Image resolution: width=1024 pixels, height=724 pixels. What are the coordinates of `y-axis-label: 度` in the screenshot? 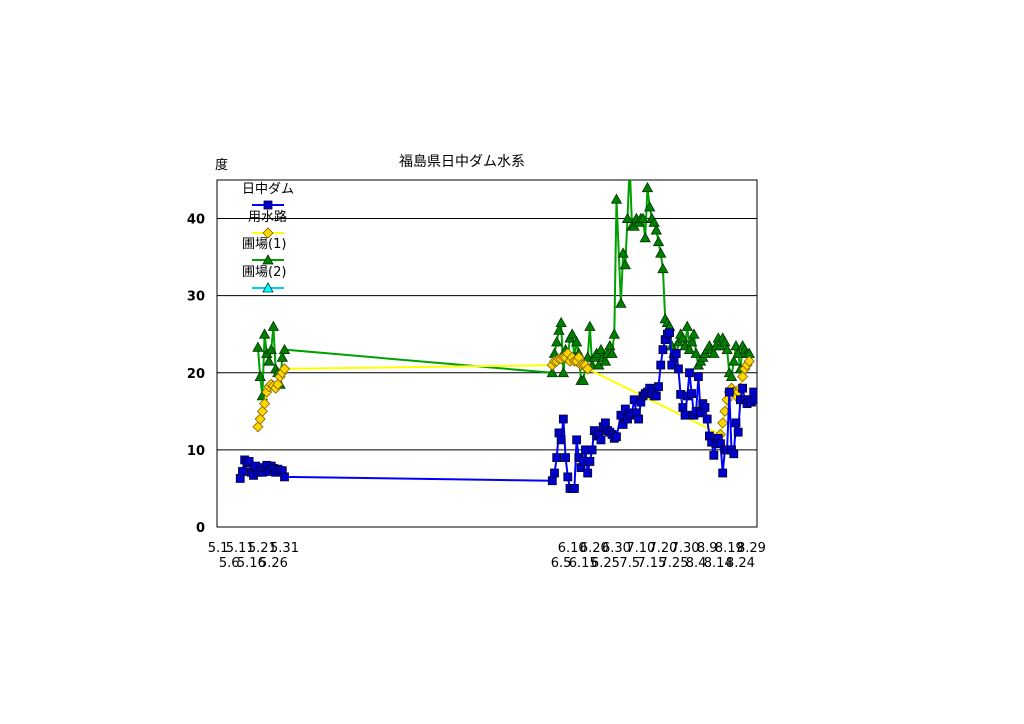 It's located at (221, 165).